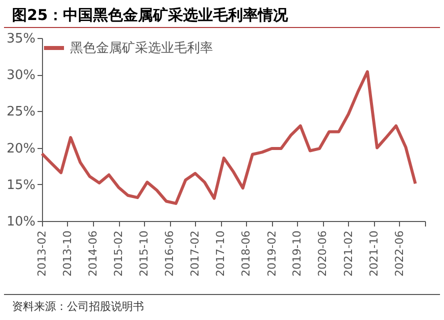 This screenshot has width=444, height=320. Describe the element at coordinates (297, 253) in the screenshot. I see `x-tick-label: 2019-10` at that location.